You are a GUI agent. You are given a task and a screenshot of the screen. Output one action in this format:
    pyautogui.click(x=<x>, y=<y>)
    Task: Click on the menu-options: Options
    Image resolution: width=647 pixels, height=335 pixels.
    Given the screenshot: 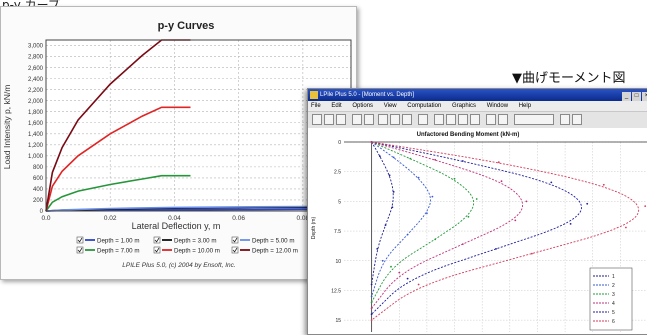 What is the action you would take?
    pyautogui.click(x=363, y=106)
    